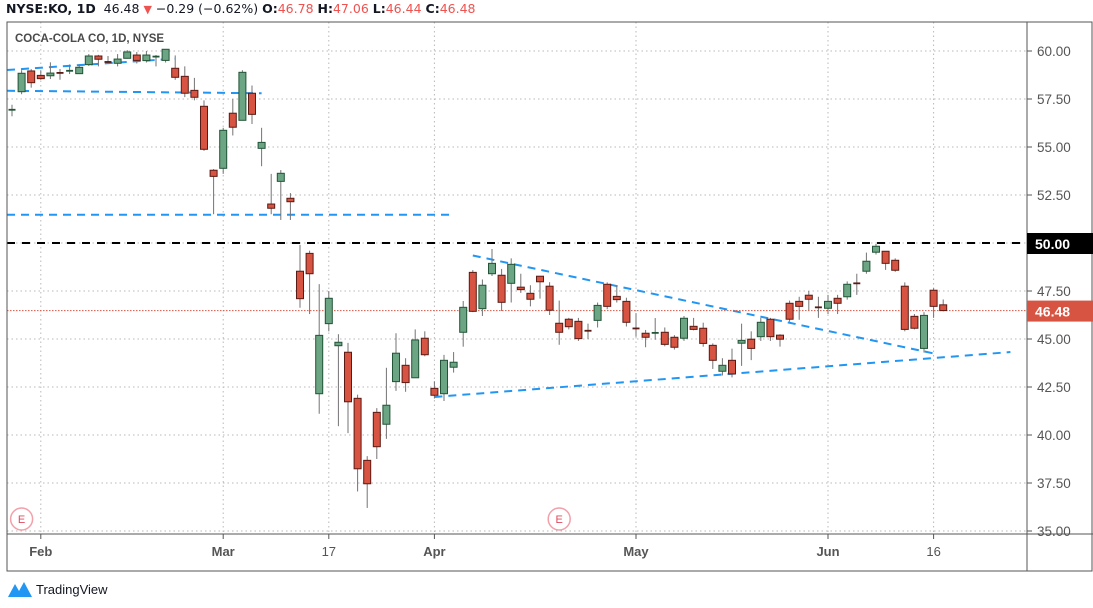 This screenshot has width=1093, height=608. What do you see at coordinates (121, 8) in the screenshot?
I see `last-price: 46.48` at bounding box center [121, 8].